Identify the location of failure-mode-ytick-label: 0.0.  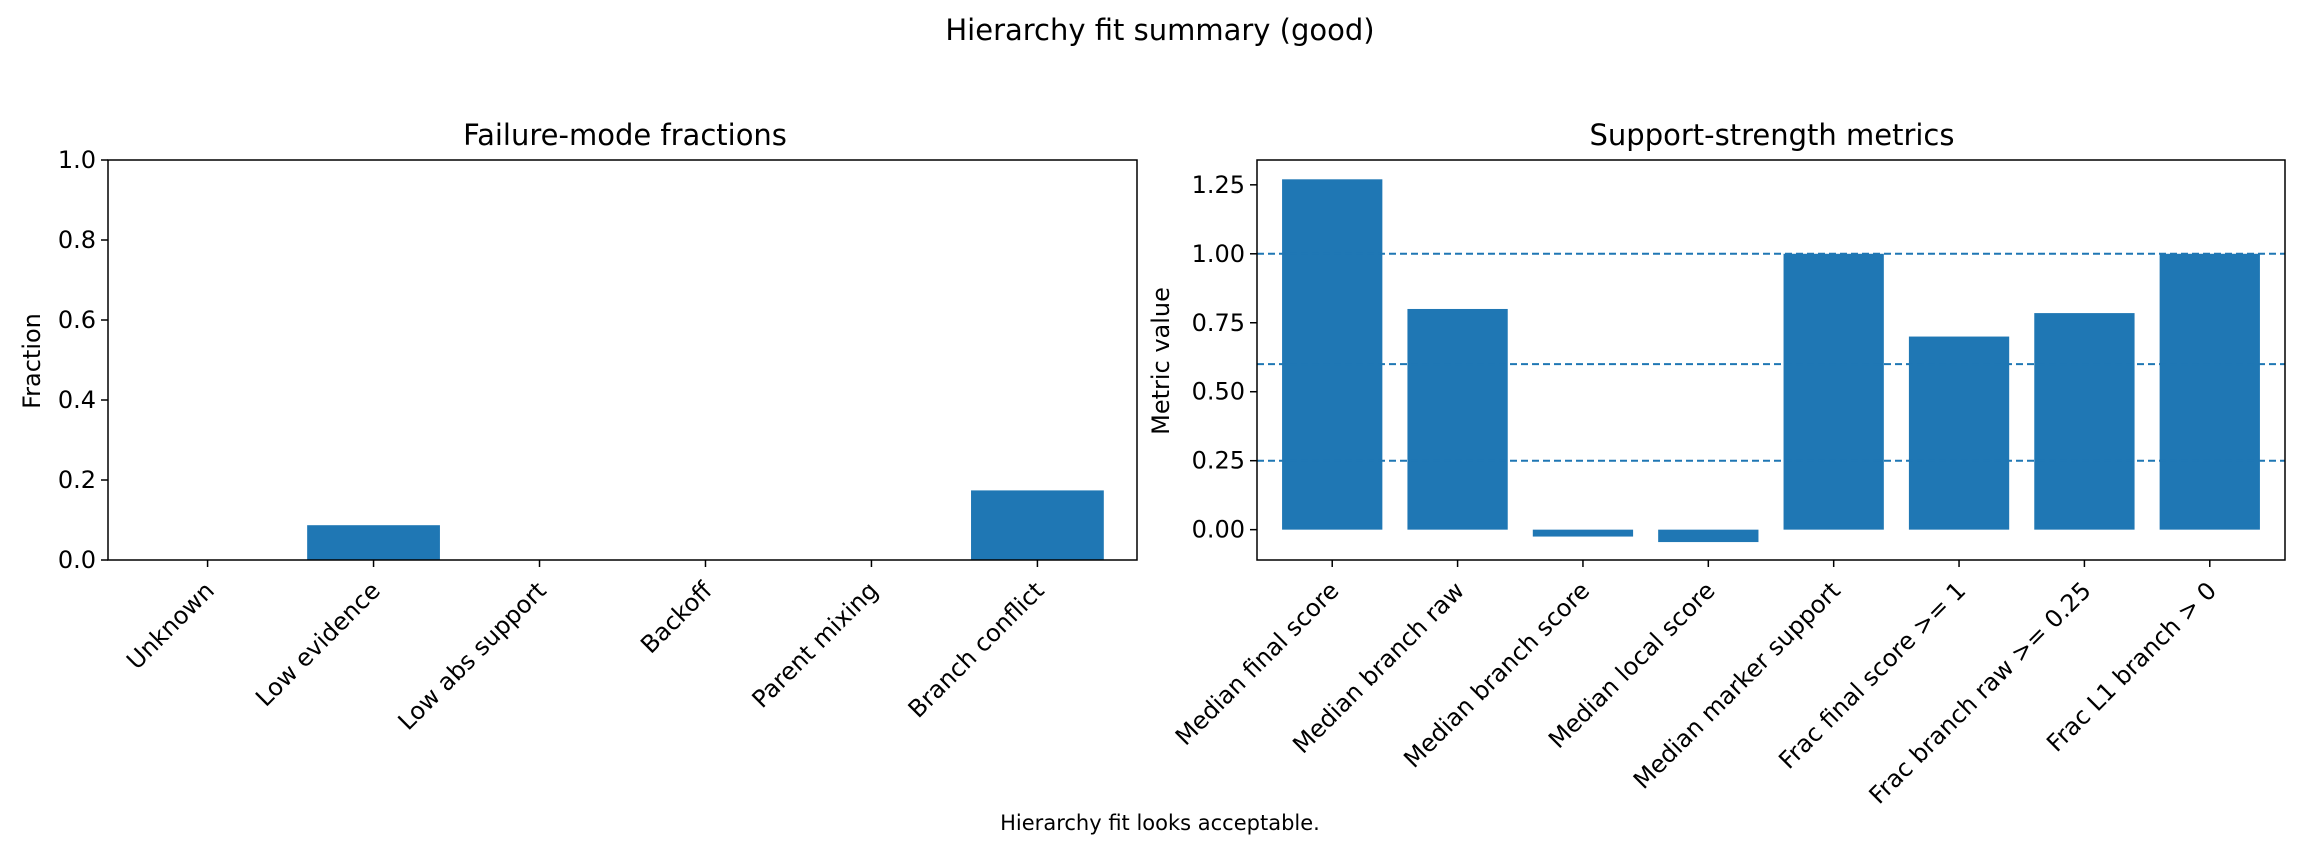
(77, 560).